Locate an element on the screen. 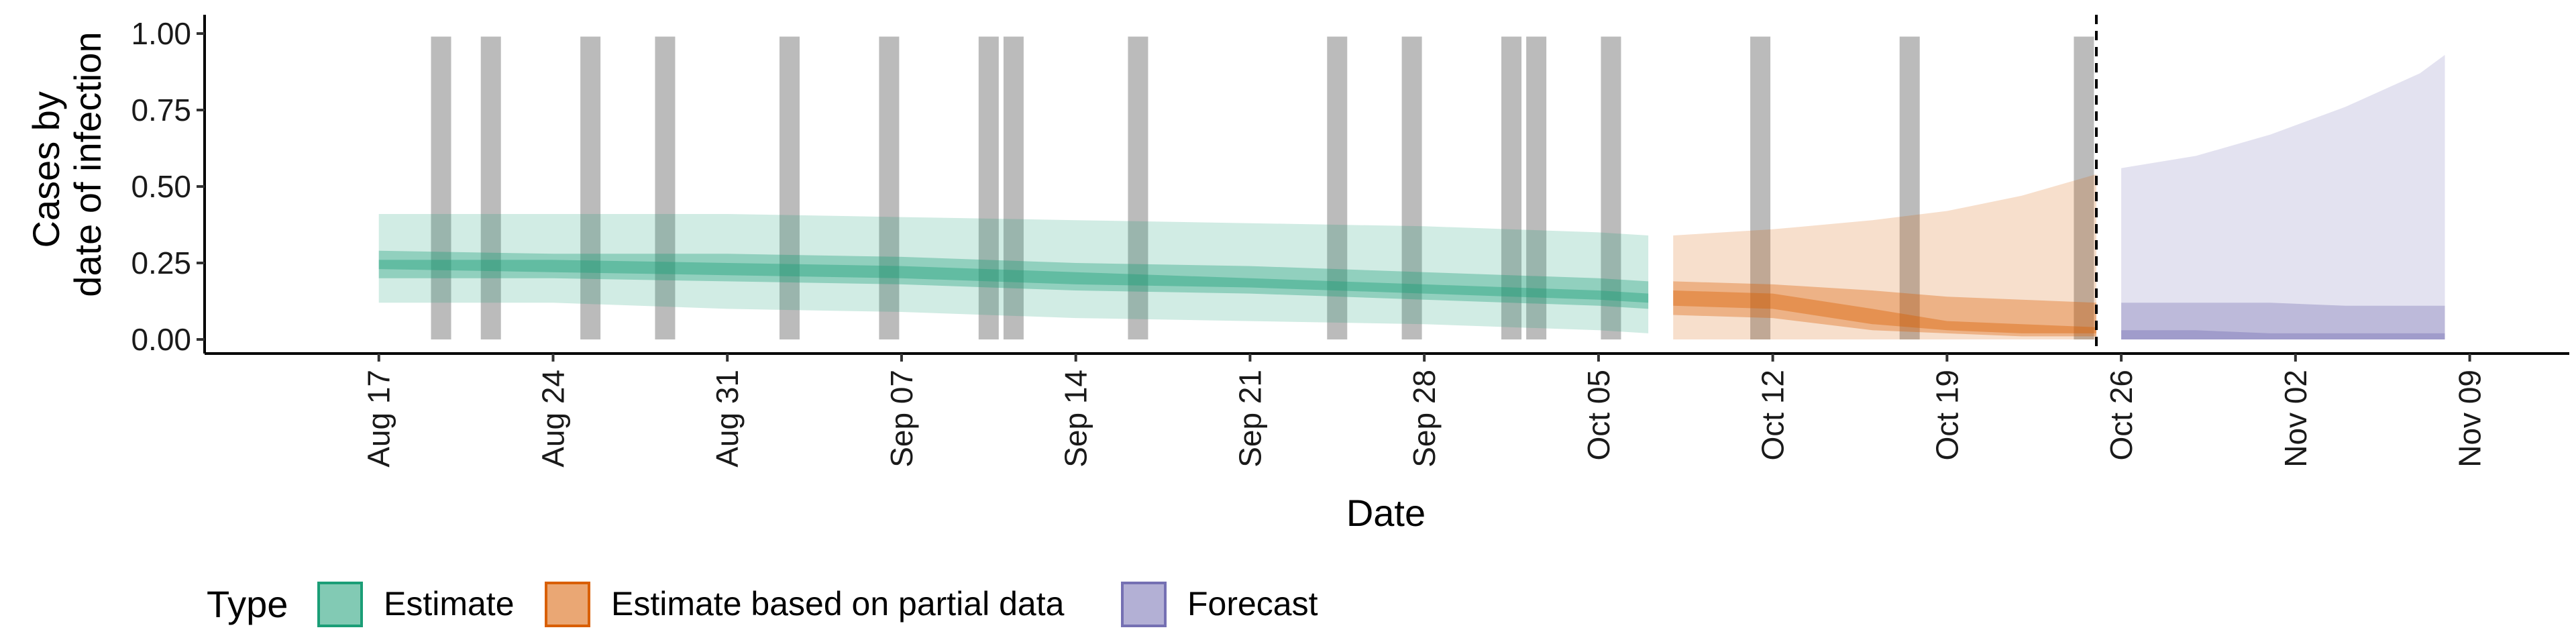  legend-label-forecast: Forecast is located at coordinates (1252, 604).